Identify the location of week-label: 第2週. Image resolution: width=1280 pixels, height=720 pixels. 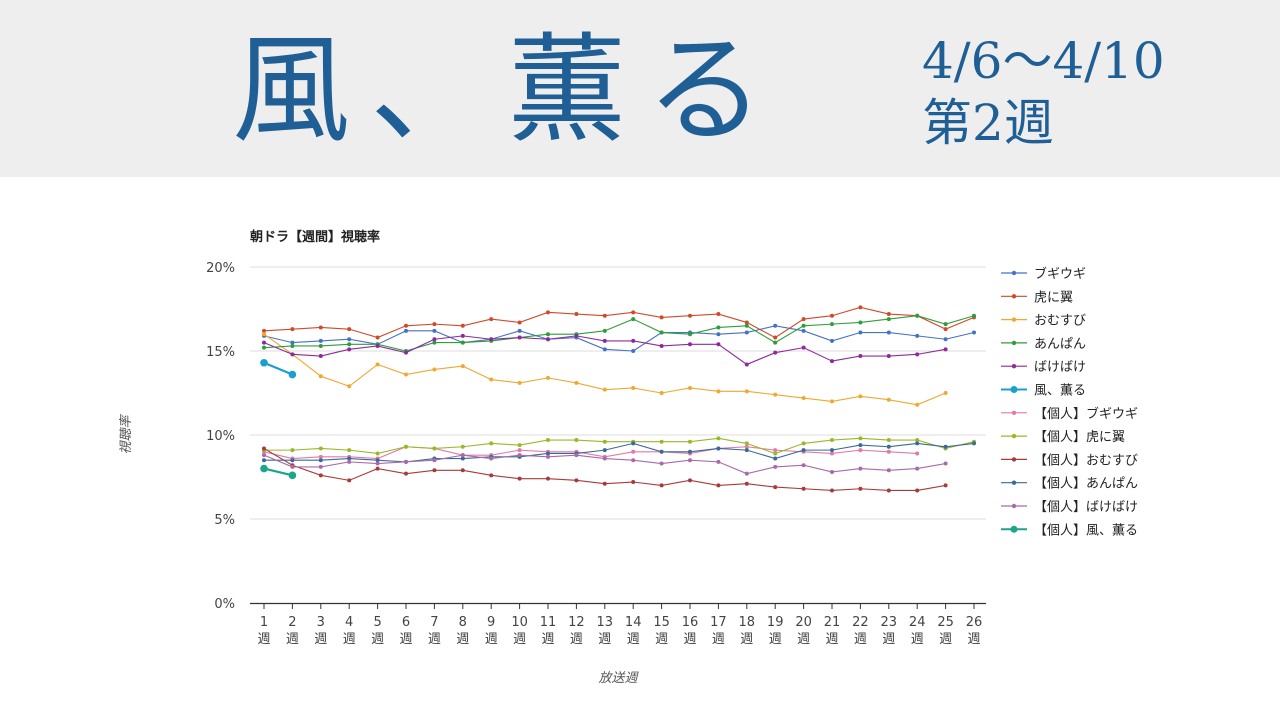
(988, 123).